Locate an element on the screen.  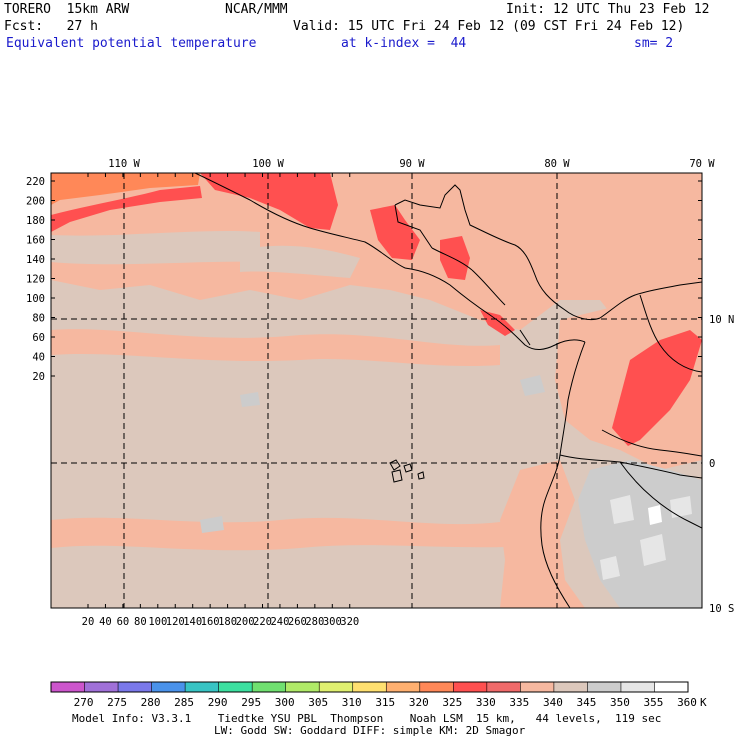
y-grid-label: 140 is located at coordinates (35, 260).